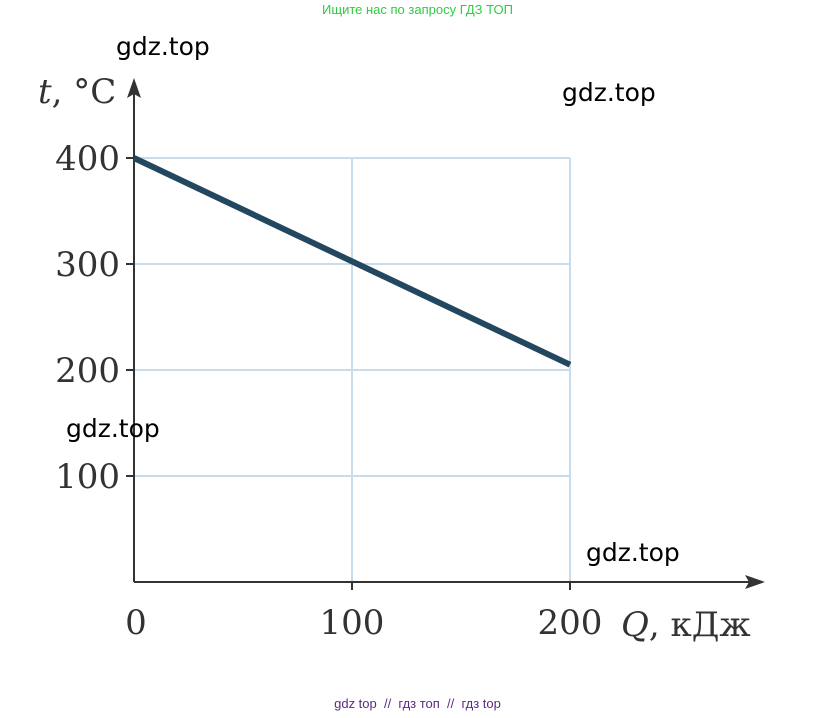  Describe the element at coordinates (134, 88) in the screenshot. I see `y-axis-arrow` at that location.